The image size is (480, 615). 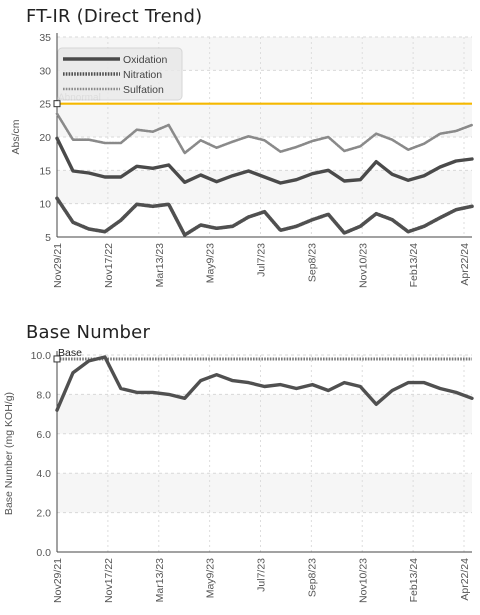 I want to click on y-tick-label: 5, so click(x=48, y=238).